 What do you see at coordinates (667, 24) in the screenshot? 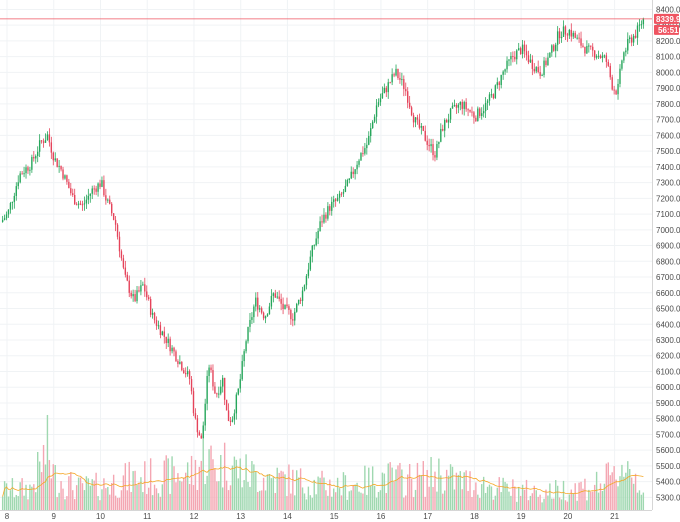
I see `last-price-badge: 8339.9 56:51` at bounding box center [667, 24].